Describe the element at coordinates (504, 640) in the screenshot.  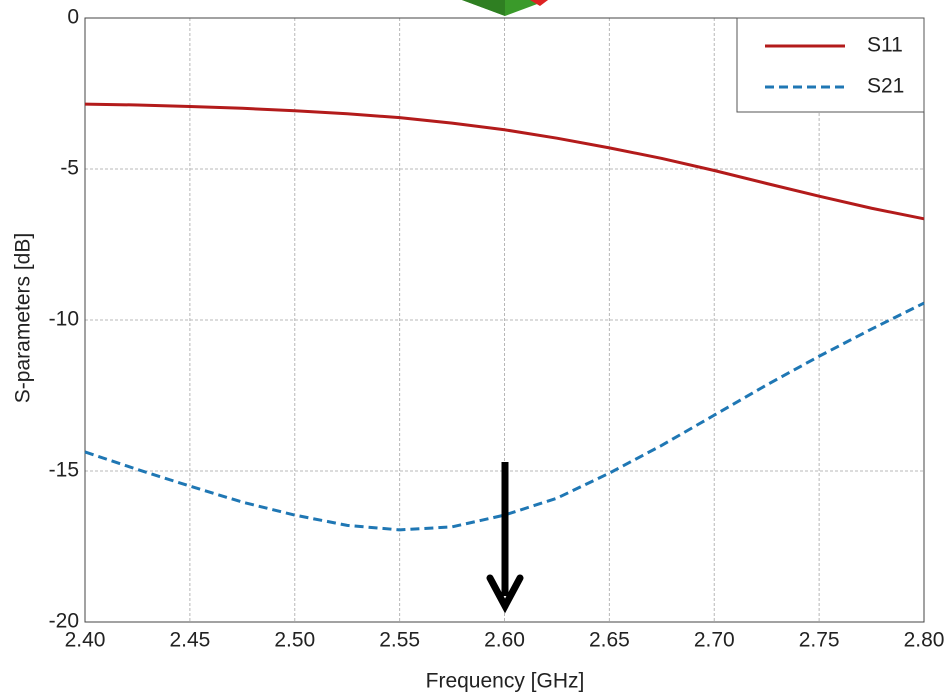
I see `x-tick-label: 2.60` at that location.